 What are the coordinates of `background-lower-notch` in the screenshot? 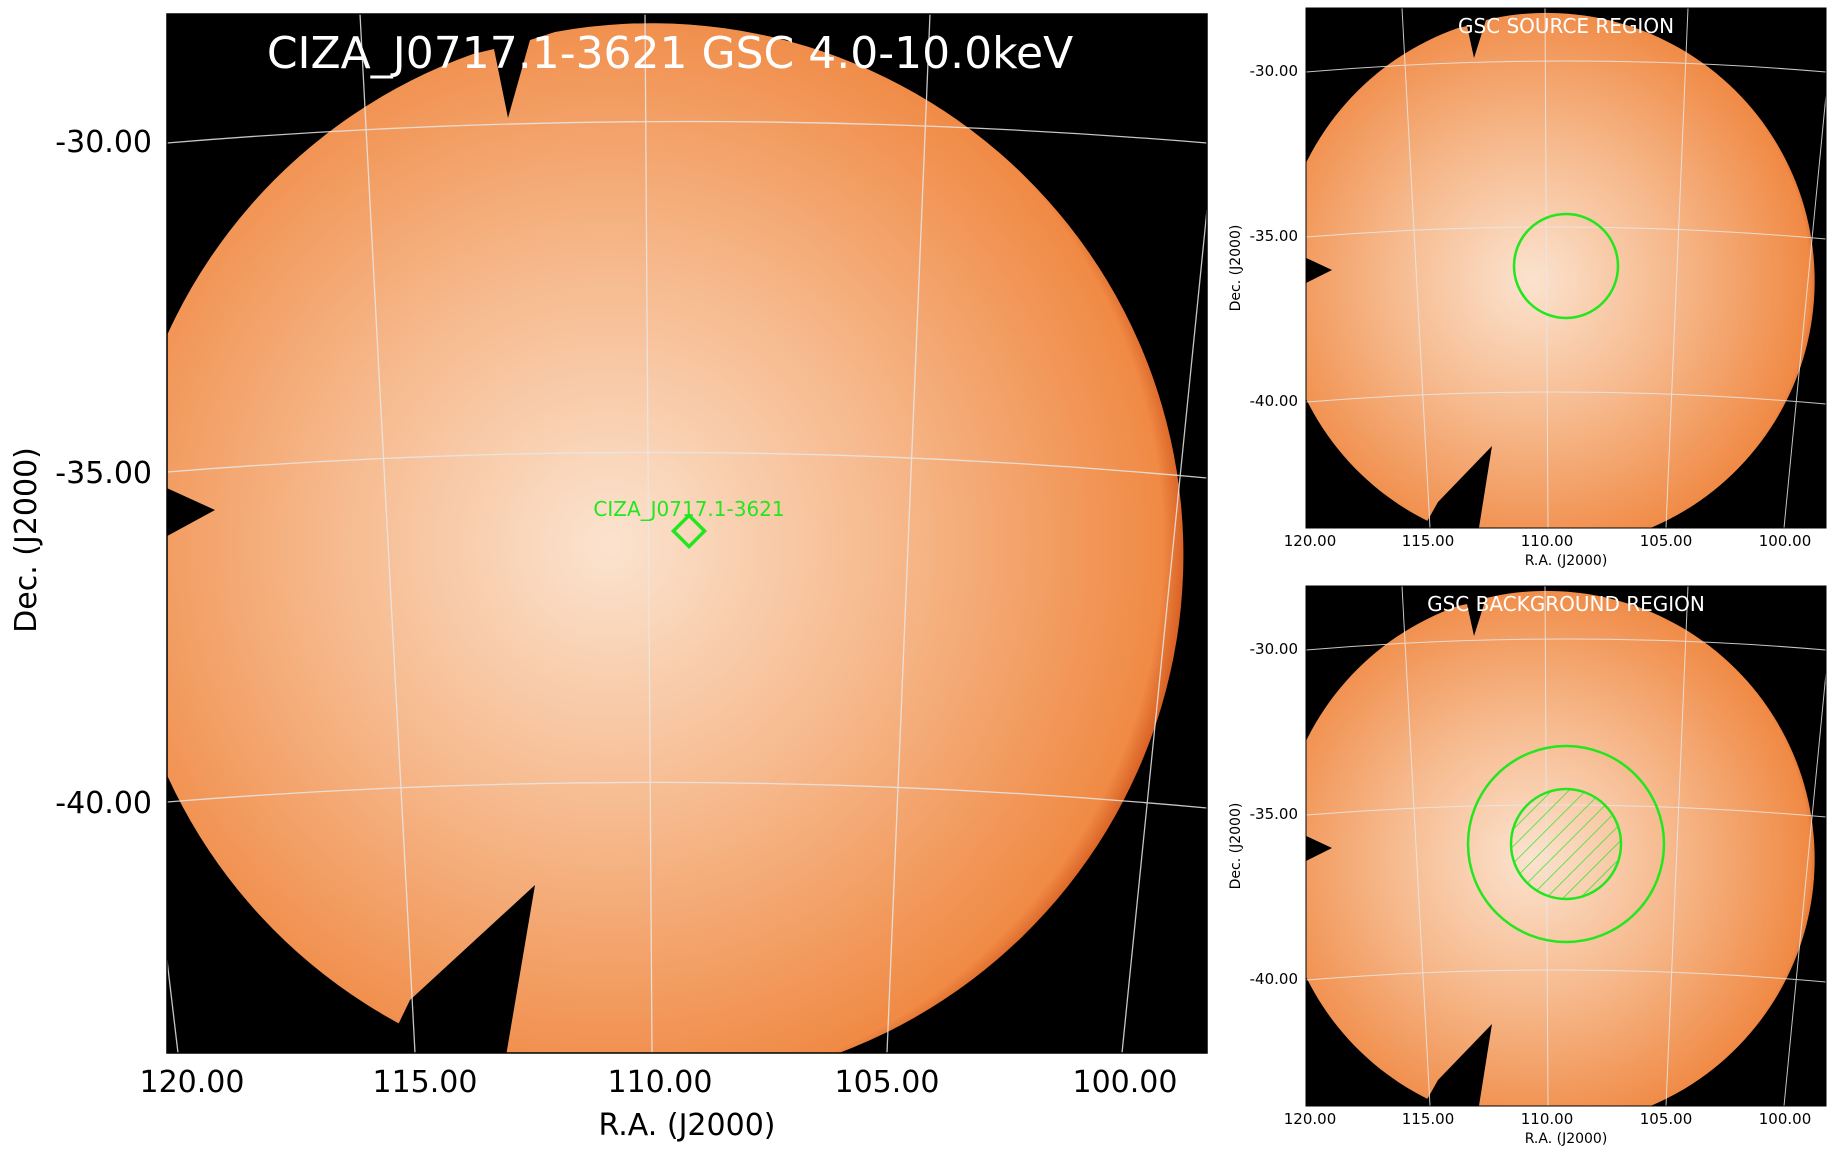 It's located at (1457, 1065).